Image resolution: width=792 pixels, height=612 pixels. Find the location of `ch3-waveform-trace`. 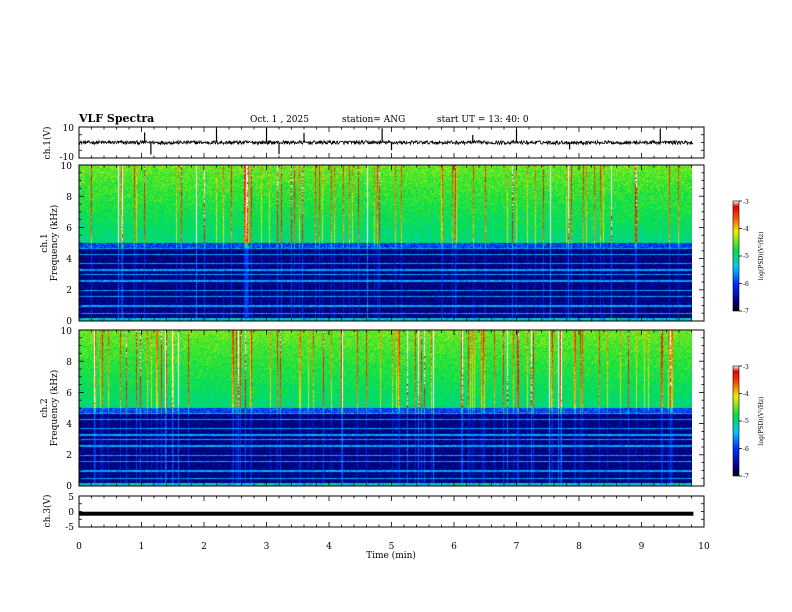

ch3-waveform-trace is located at coordinates (386, 513).